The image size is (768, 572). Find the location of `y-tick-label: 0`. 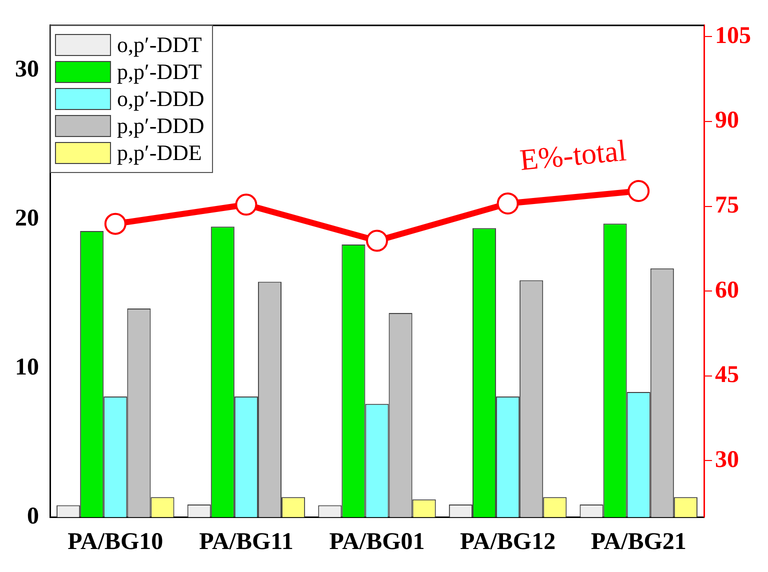

y-tick-label: 0 is located at coordinates (33, 516).